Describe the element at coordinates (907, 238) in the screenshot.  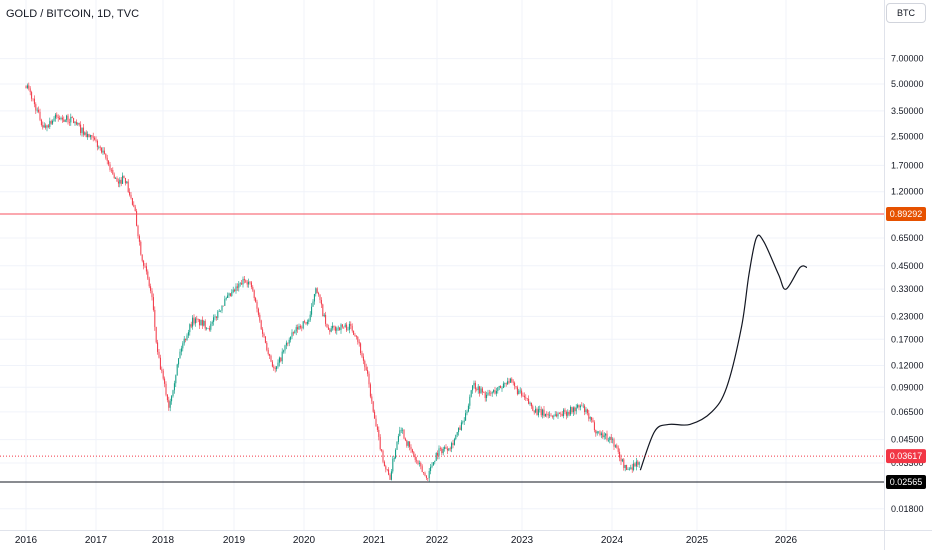
I see `y-tick-label: 0.65000` at that location.